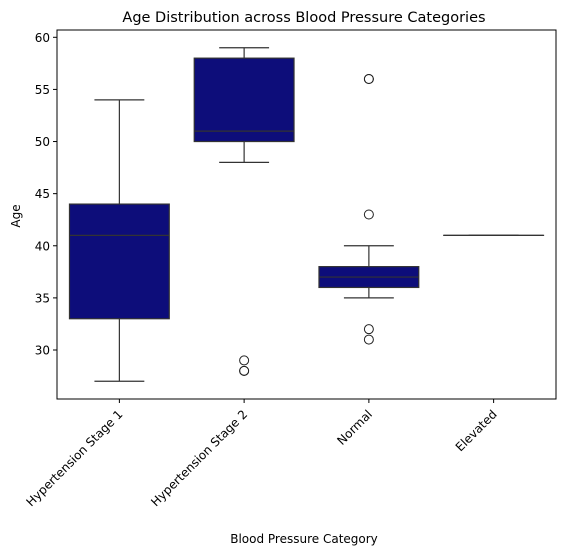 The height and width of the screenshot is (555, 563). Describe the element at coordinates (42, 38) in the screenshot. I see `y-tick-label: 60` at that location.